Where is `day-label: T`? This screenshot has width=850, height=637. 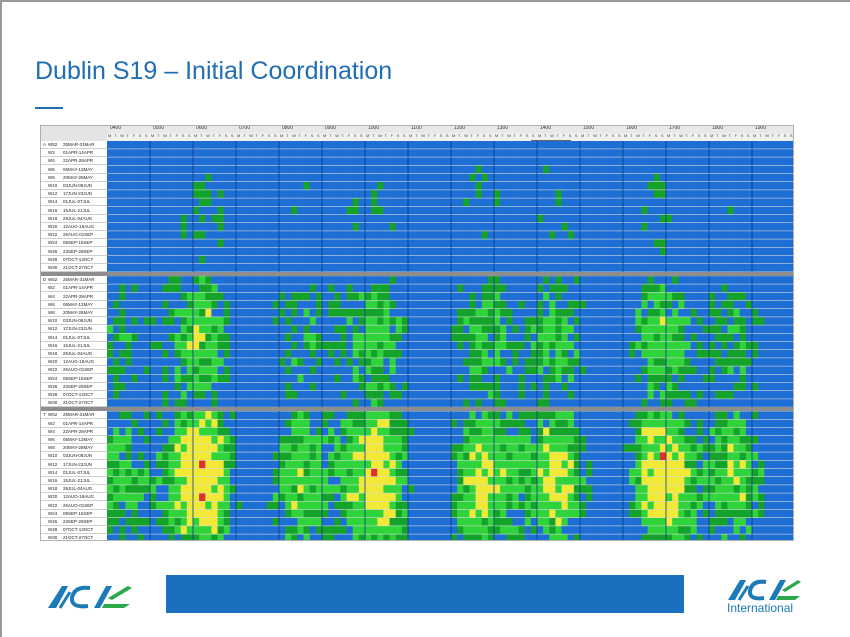
day-label: T is located at coordinates (588, 135).